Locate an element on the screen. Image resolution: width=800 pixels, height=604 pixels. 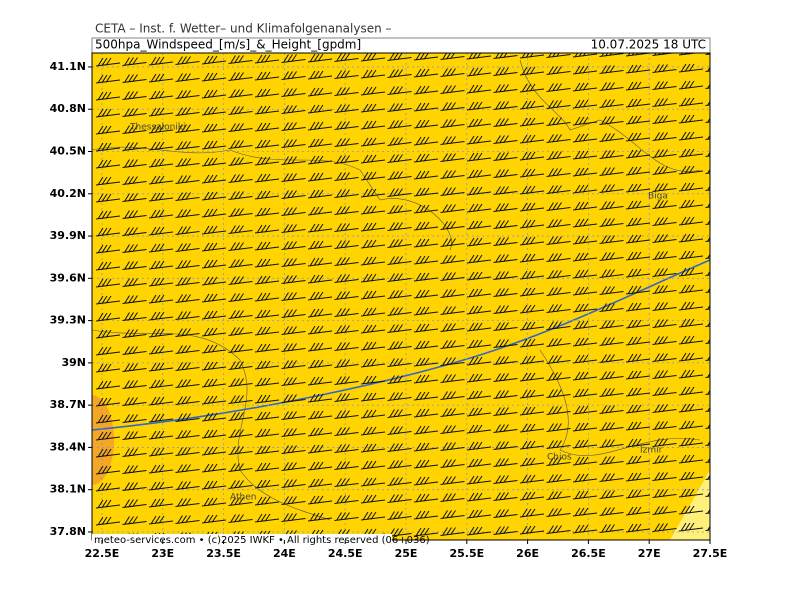
y-tick-label: 40.2N is located at coordinates (68, 193).